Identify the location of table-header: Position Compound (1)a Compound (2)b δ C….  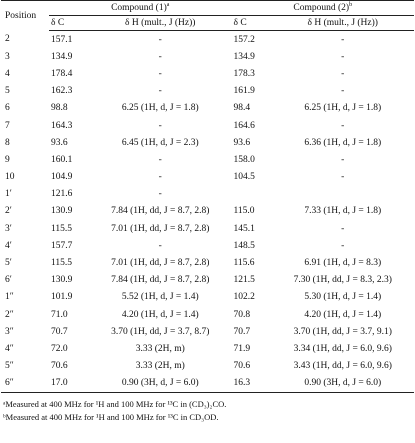
(207, 15).